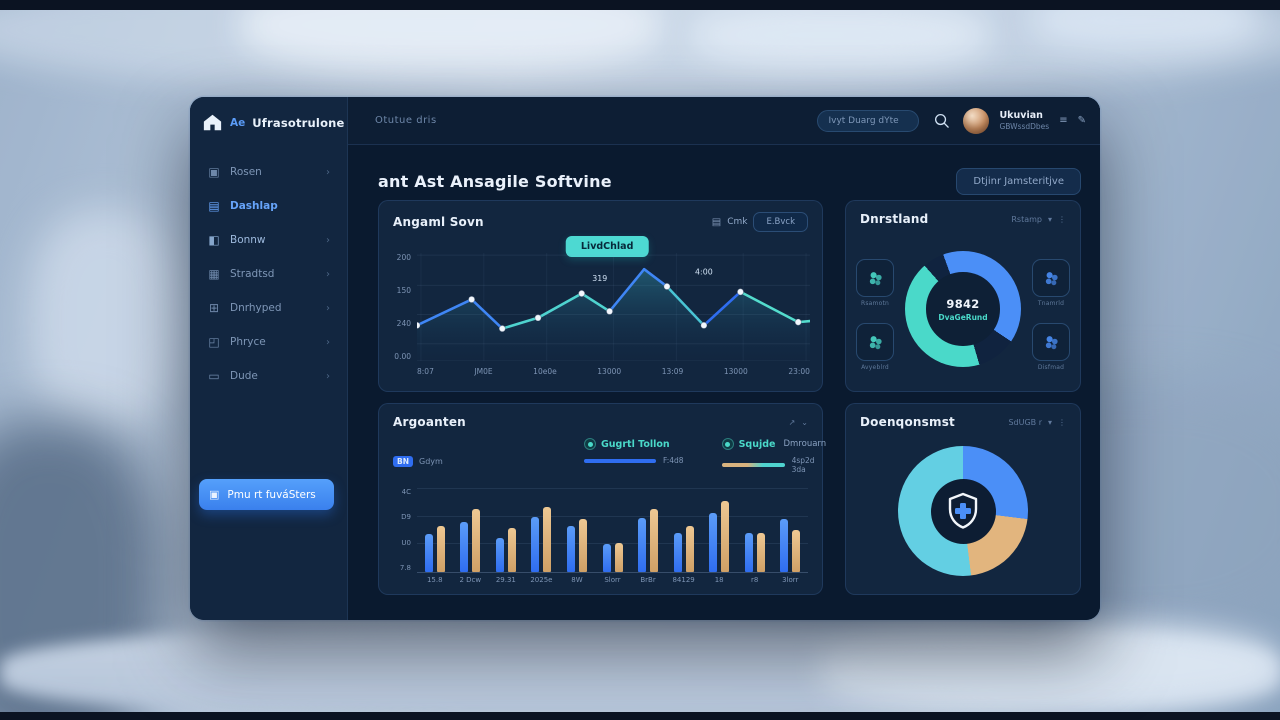  What do you see at coordinates (268, 240) in the screenshot?
I see `sidebar-item-bonnw: ◧ Bonnw ›` at bounding box center [268, 240].